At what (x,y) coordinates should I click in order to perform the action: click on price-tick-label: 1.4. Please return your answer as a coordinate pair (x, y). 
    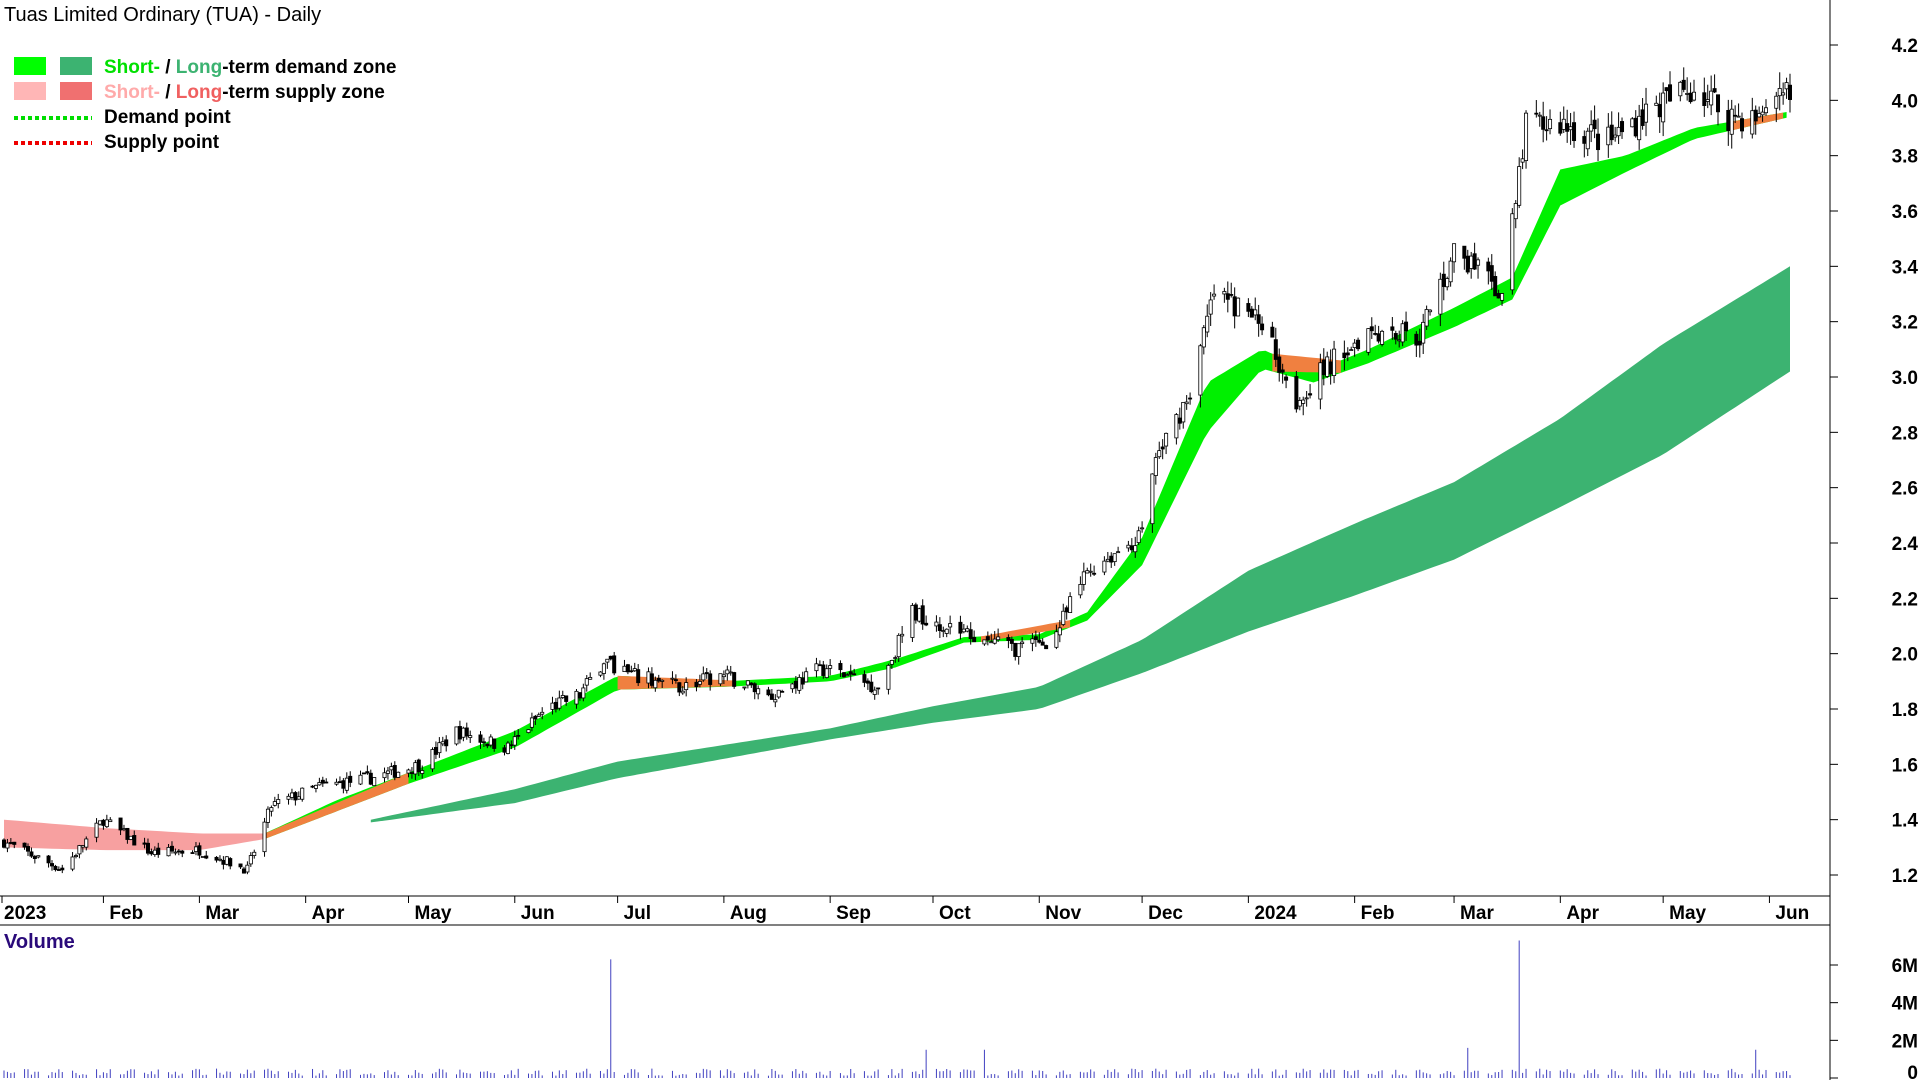
    Looking at the image, I should click on (1905, 821).